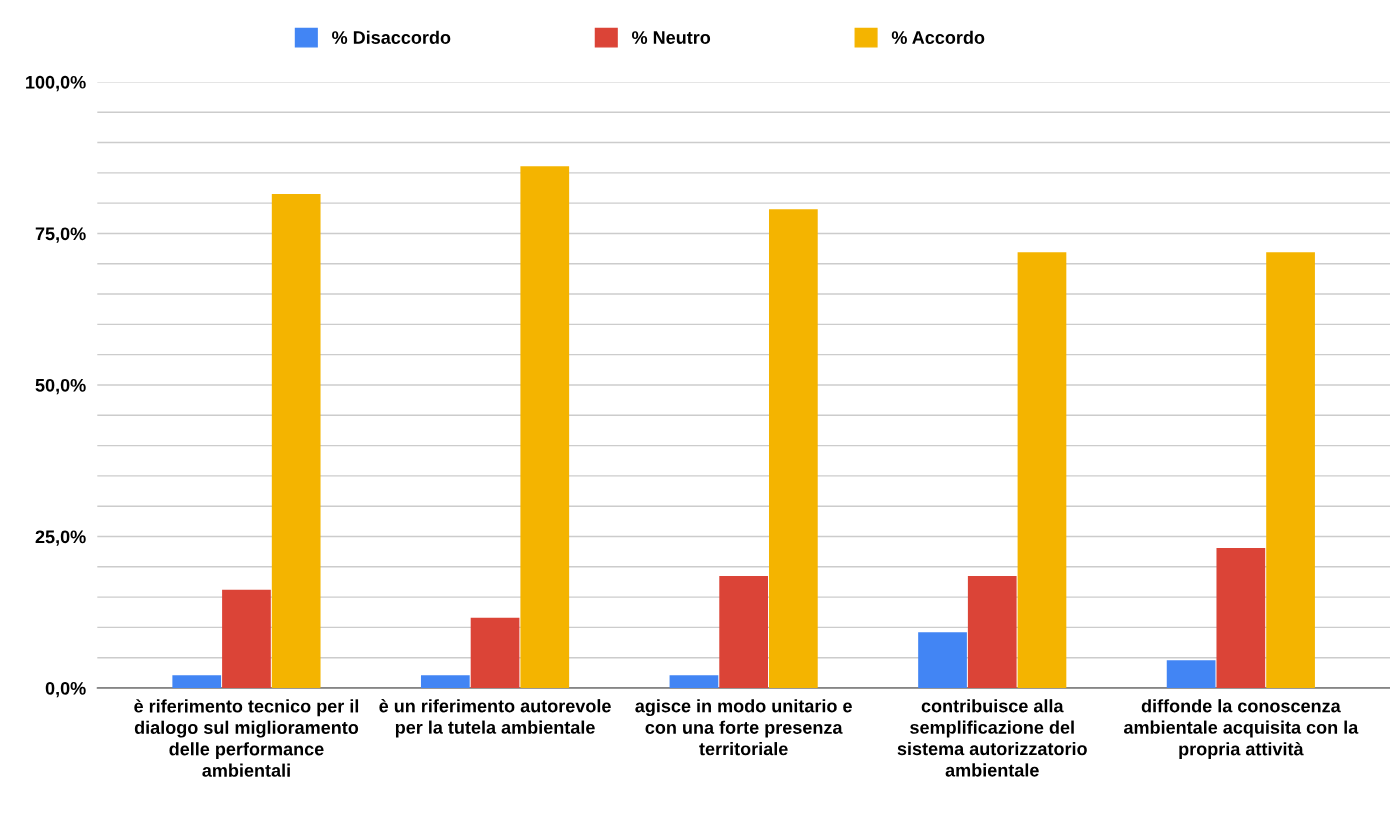 This screenshot has height=836, width=1390. Describe the element at coordinates (391, 37) in the screenshot. I see `legend-label: % Disaccordo` at that location.